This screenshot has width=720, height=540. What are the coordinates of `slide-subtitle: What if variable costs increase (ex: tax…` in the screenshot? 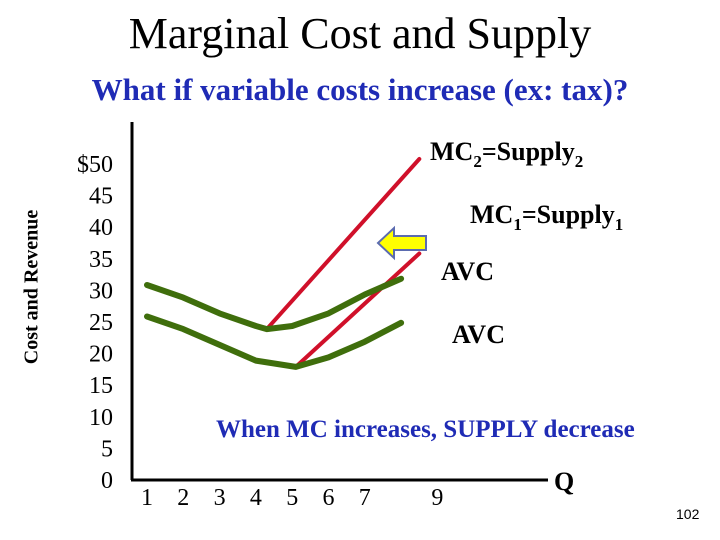 It's located at (360, 89).